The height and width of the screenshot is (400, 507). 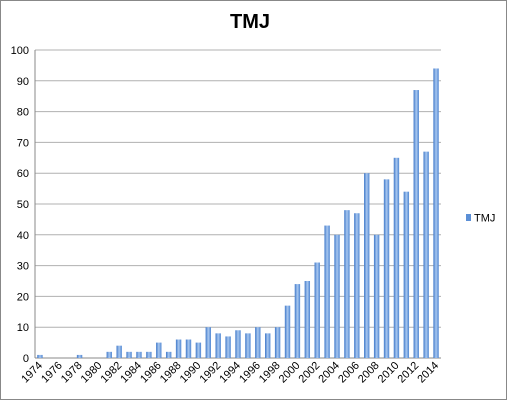 I want to click on legend-swatch, so click(x=468, y=217).